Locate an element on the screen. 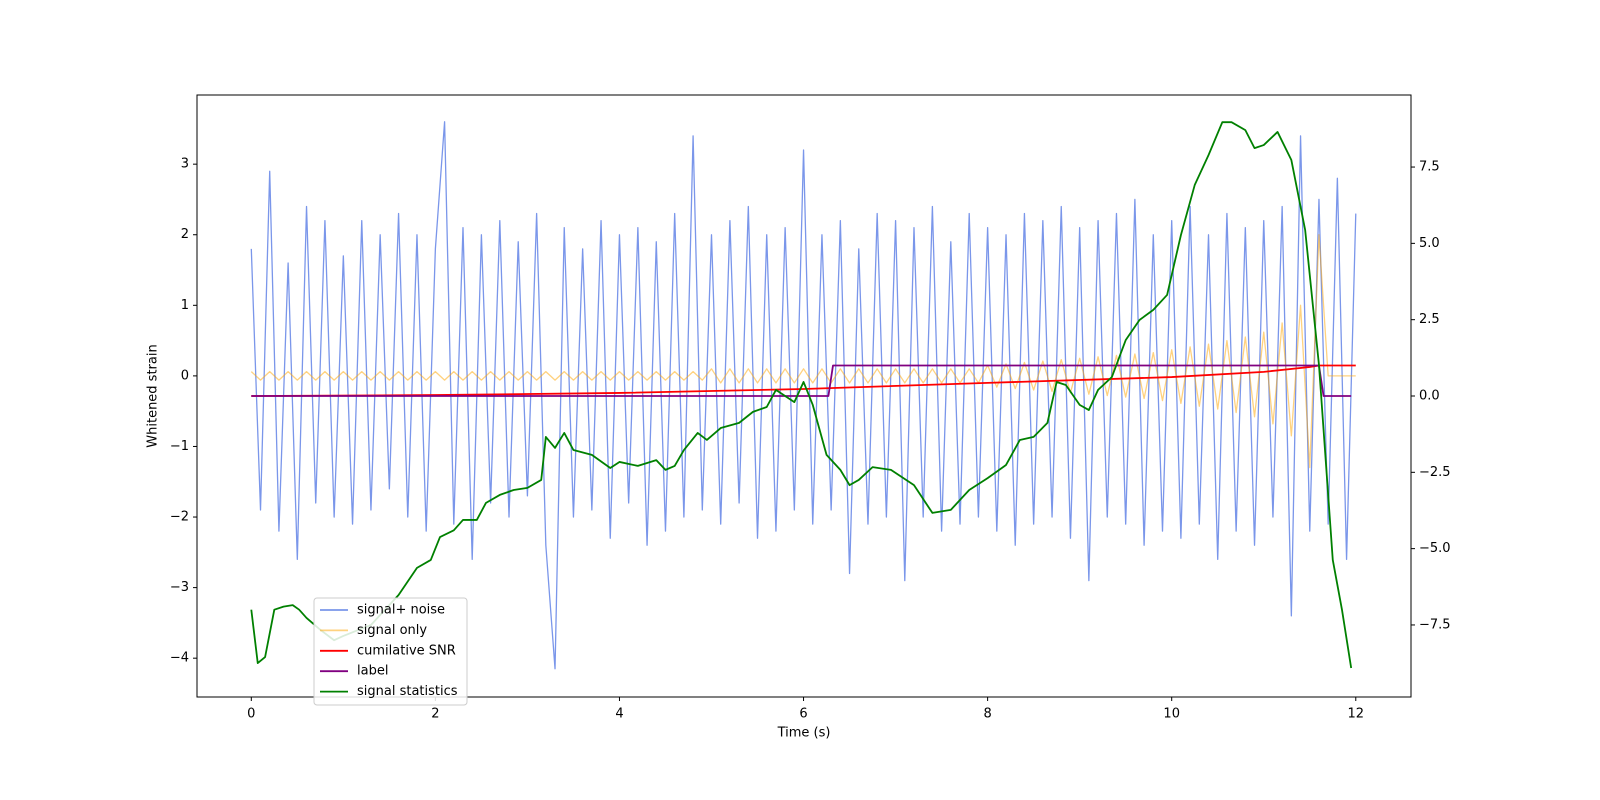 This screenshot has width=1600, height=800. y2-tick-label: −2.5 is located at coordinates (1435, 472).